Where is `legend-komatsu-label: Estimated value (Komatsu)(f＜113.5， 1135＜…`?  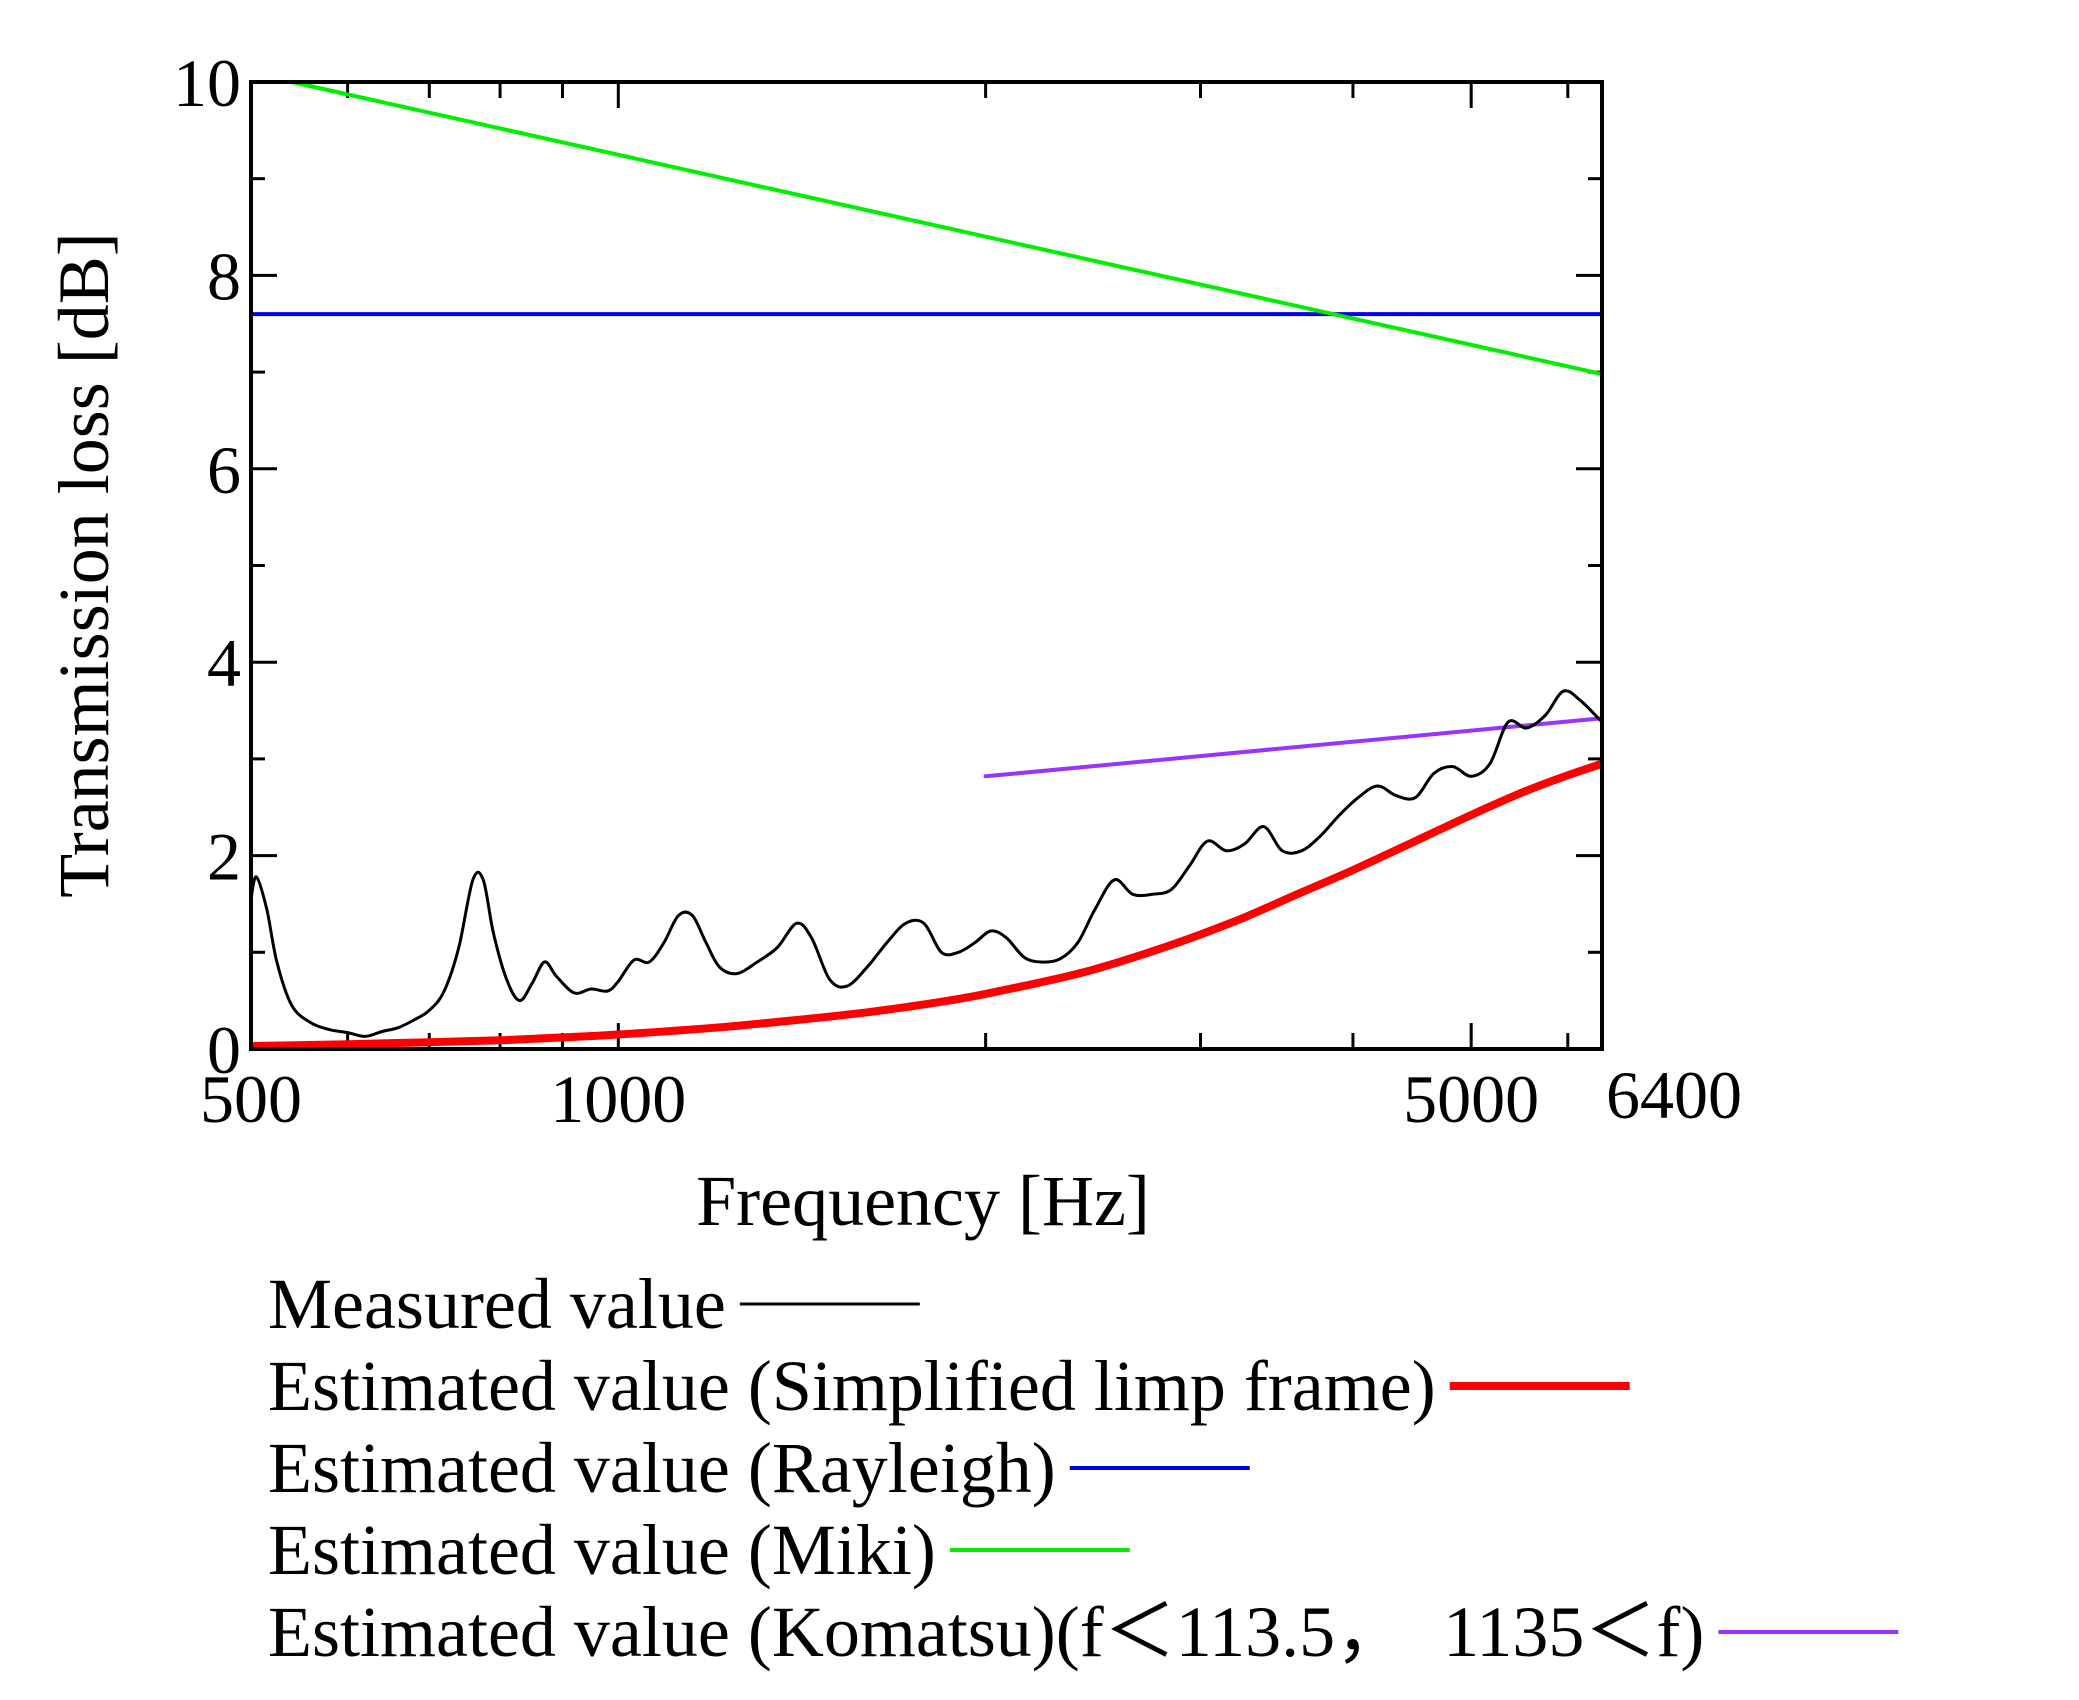
legend-komatsu-label: Estimated value (Komatsu)(f＜113.5， 1135＜… is located at coordinates (986, 1632).